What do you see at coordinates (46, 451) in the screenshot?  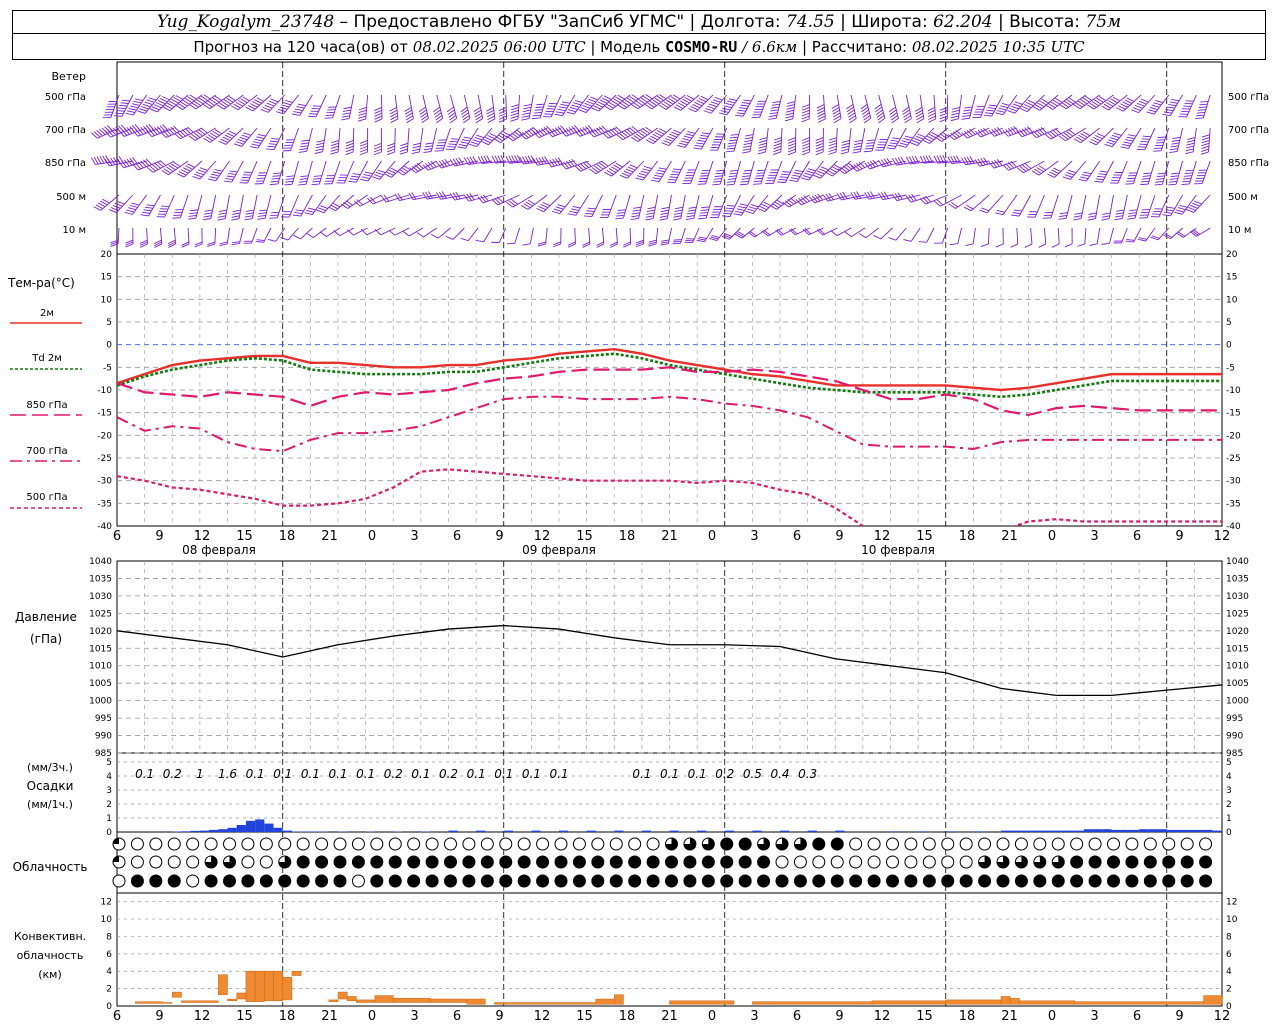 I see `legend-700-label: 700 гПа` at bounding box center [46, 451].